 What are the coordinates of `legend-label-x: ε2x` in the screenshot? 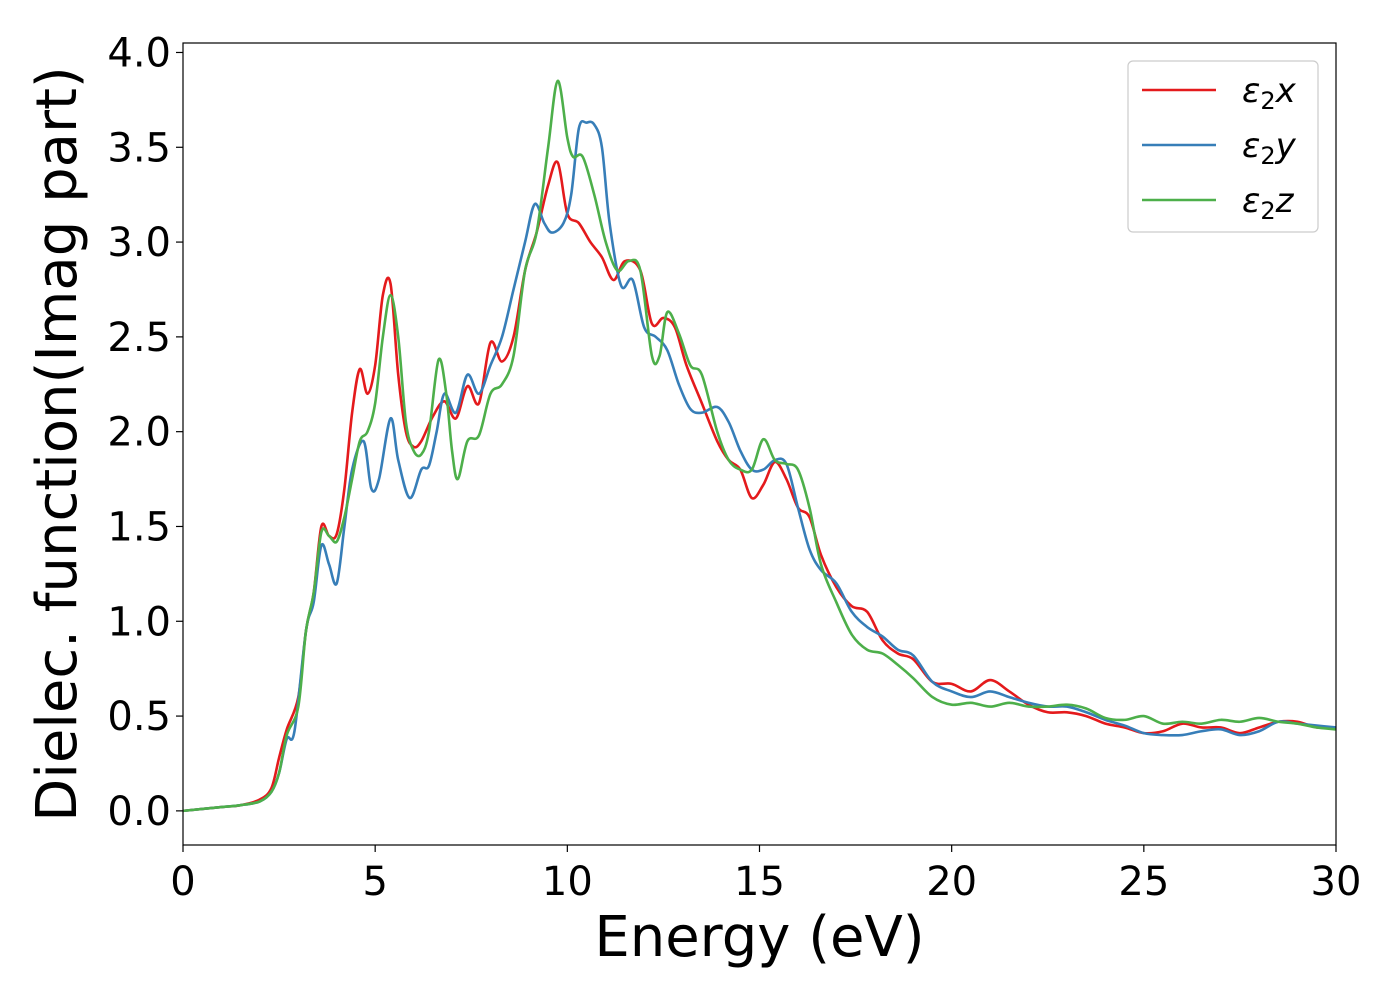 It's located at (1269, 93).